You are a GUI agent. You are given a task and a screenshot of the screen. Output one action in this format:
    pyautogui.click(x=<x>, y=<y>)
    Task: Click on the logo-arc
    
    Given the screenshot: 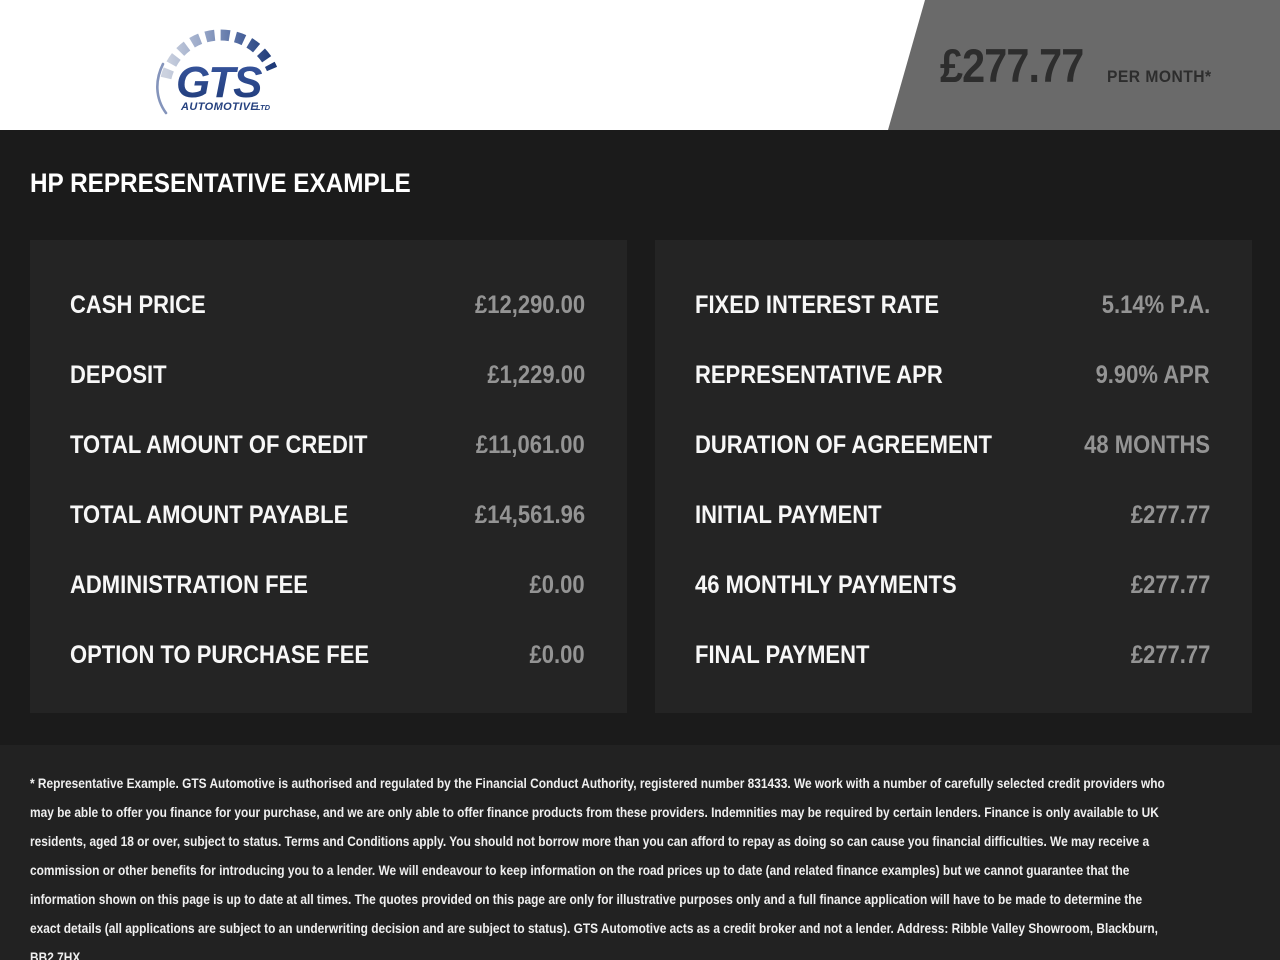 What is the action you would take?
    pyautogui.click(x=219, y=54)
    